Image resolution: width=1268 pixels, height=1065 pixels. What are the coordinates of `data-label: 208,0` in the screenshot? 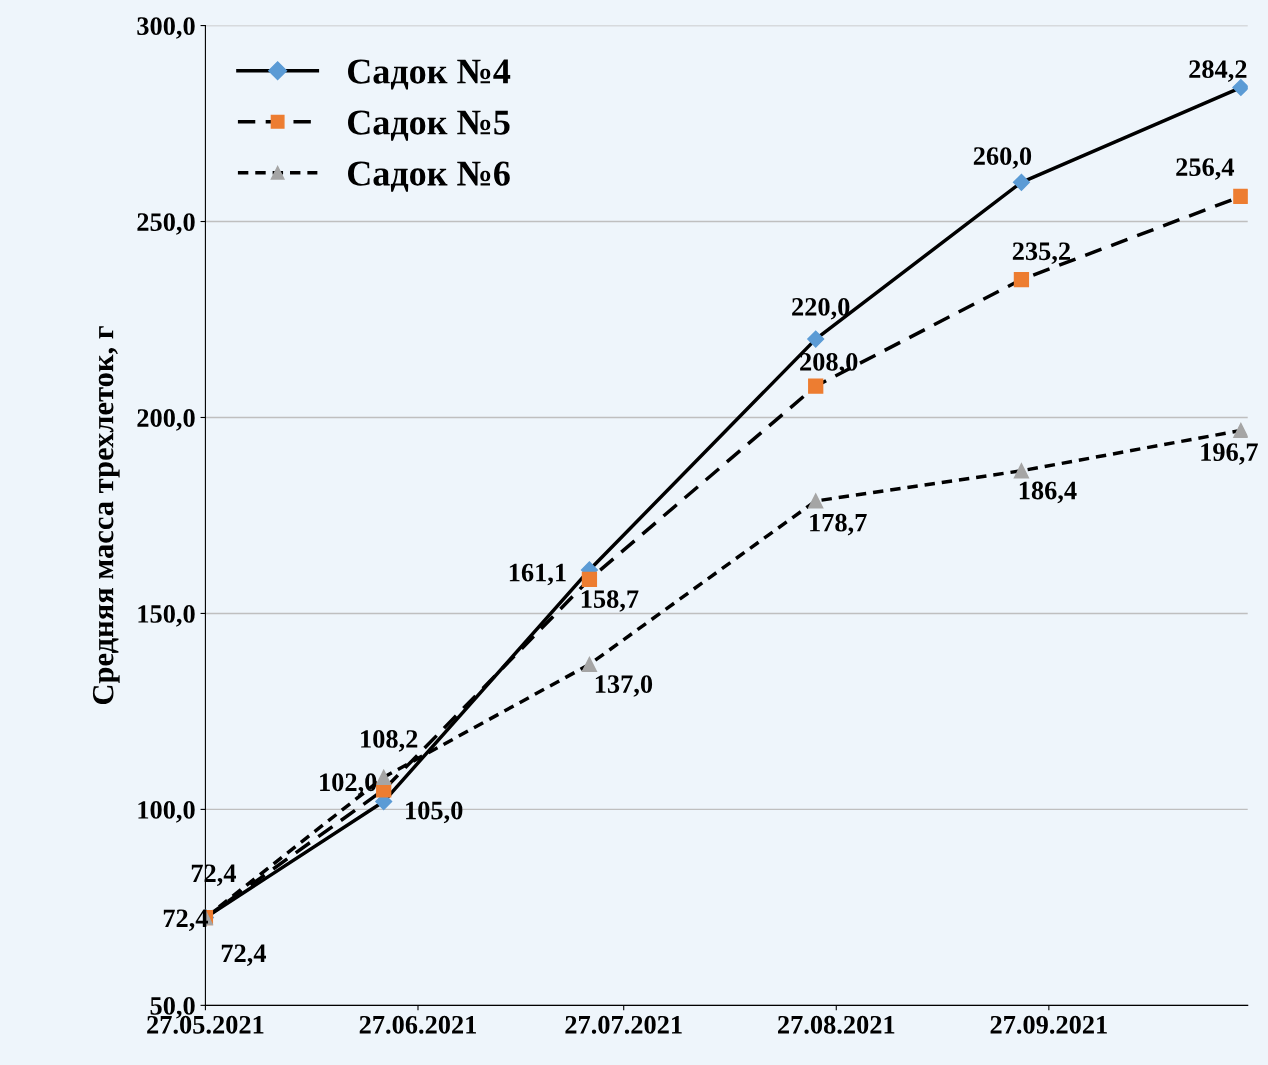 It's located at (829, 363).